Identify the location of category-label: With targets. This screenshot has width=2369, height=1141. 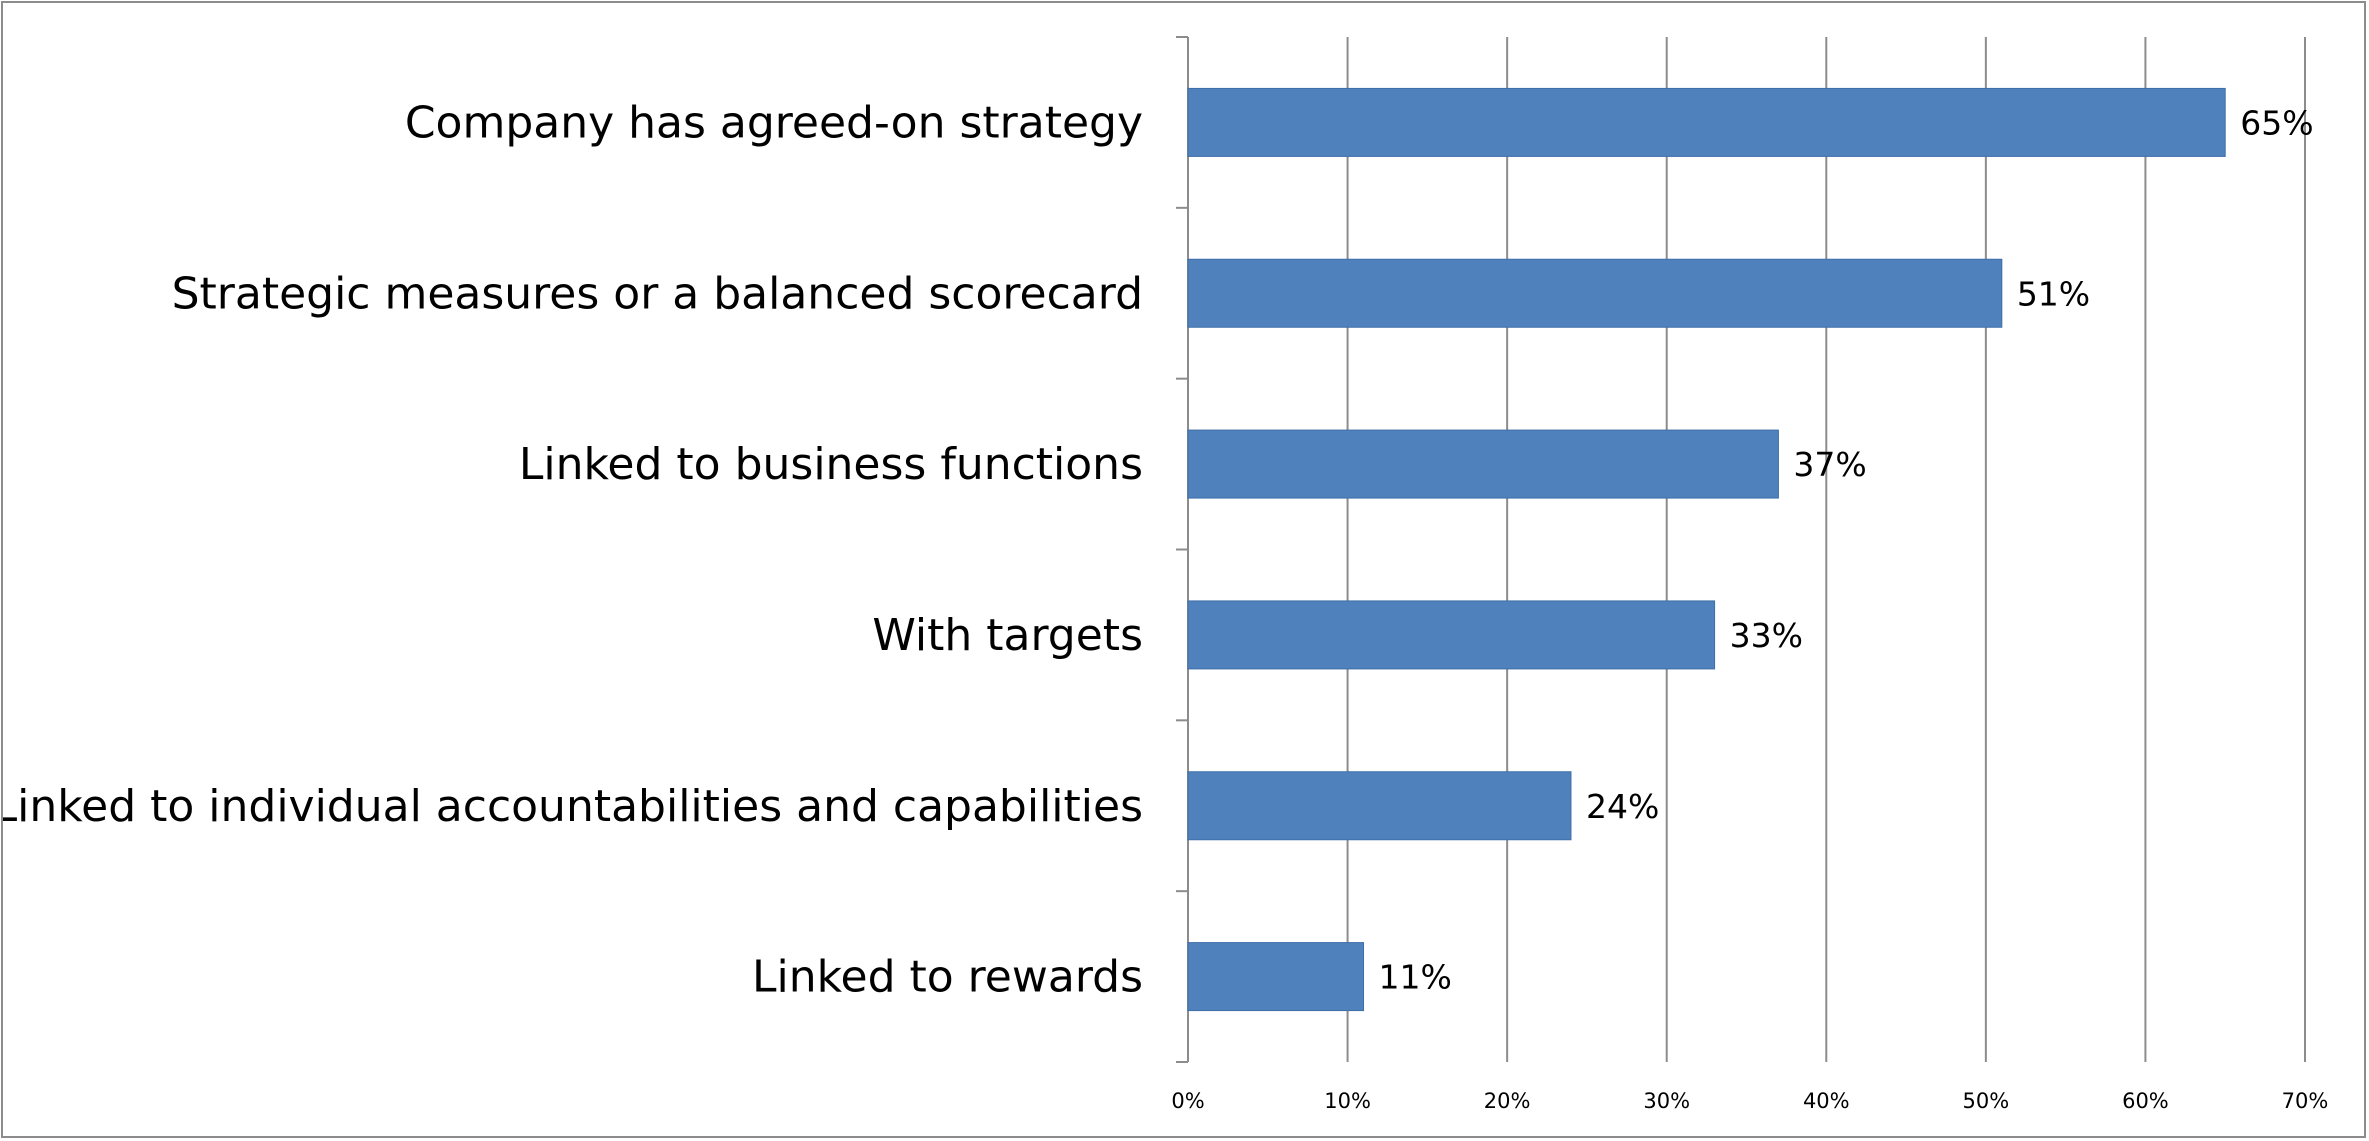
(1007, 635).